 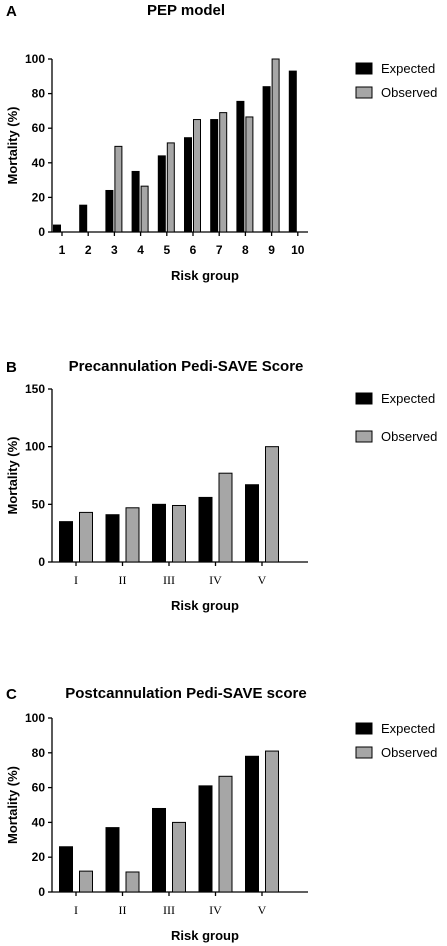 What do you see at coordinates (193, 250) in the screenshot?
I see `x-tick-label: 6` at bounding box center [193, 250].